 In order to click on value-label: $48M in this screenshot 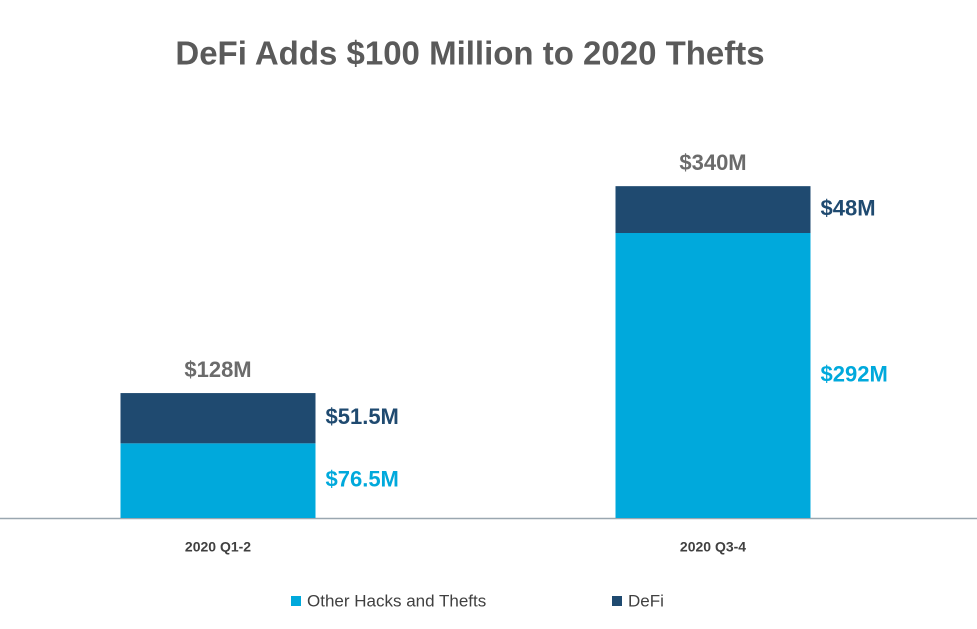, I will do `click(848, 207)`.